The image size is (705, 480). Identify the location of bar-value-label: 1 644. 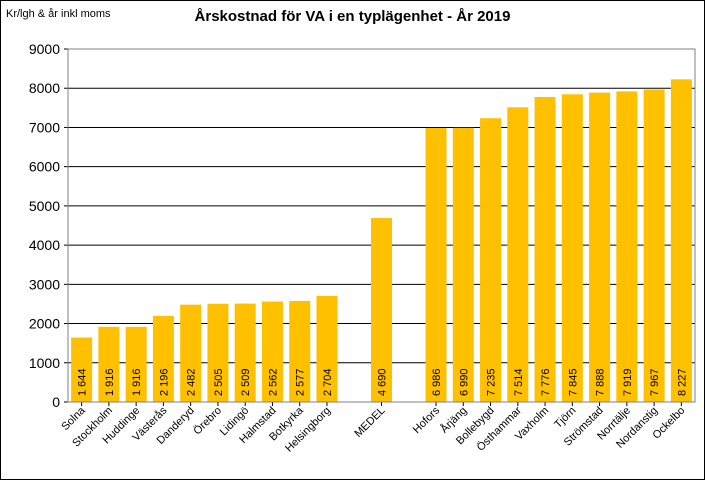
(83, 382).